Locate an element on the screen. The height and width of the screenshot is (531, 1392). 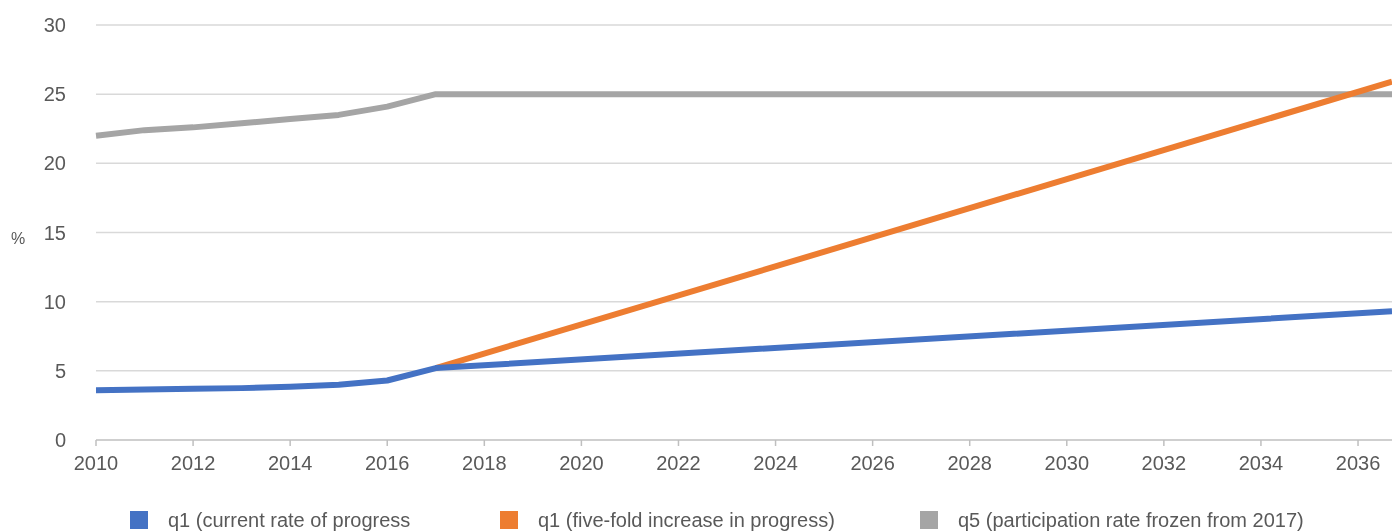
x-tick-label: 2034 is located at coordinates (1261, 463).